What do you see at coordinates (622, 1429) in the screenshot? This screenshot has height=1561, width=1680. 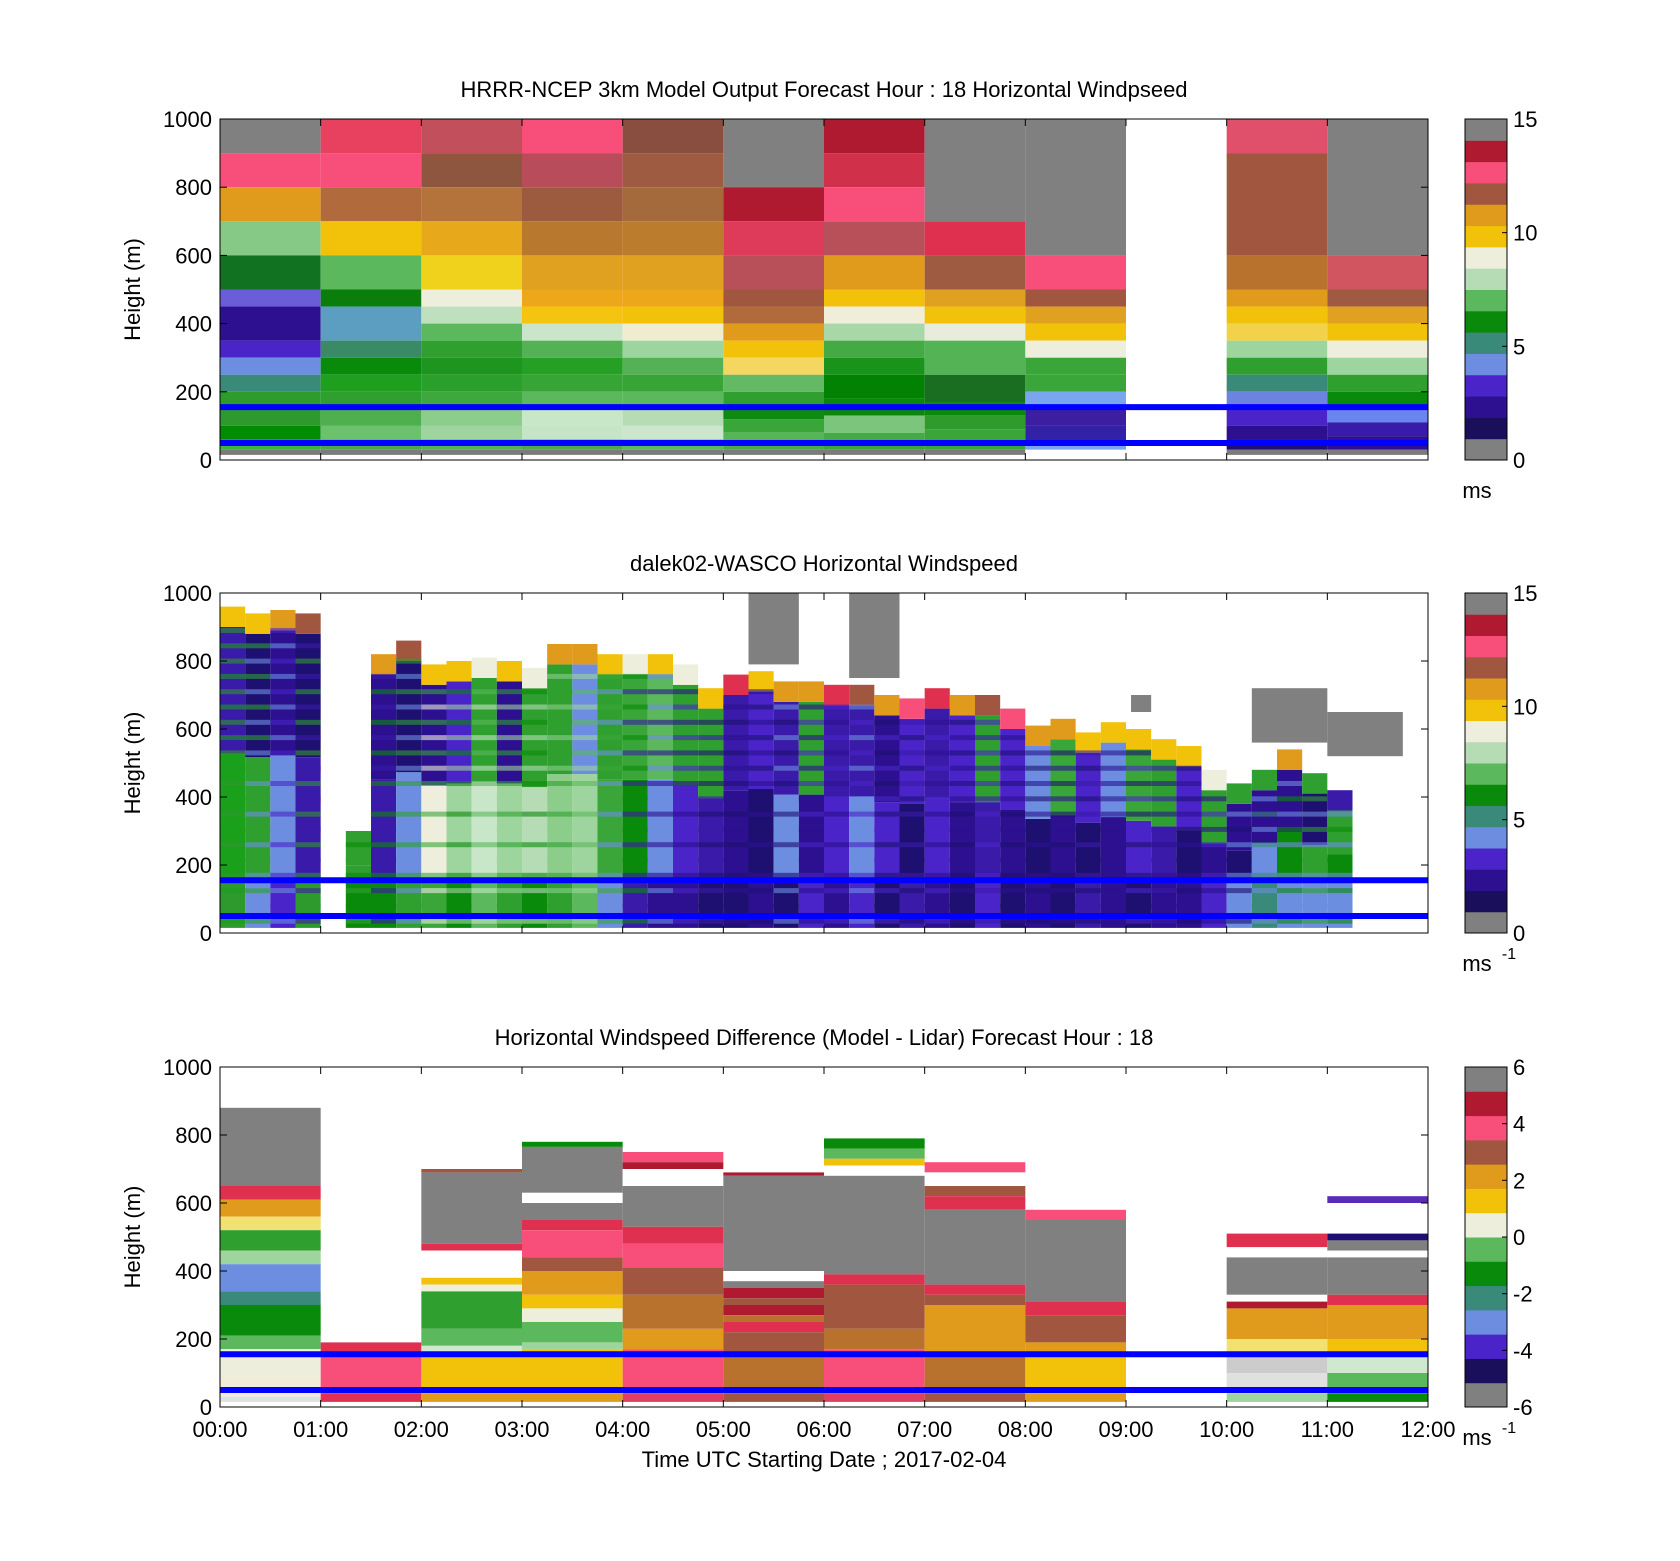 I see `x-tick-label: 04:00` at bounding box center [622, 1429].